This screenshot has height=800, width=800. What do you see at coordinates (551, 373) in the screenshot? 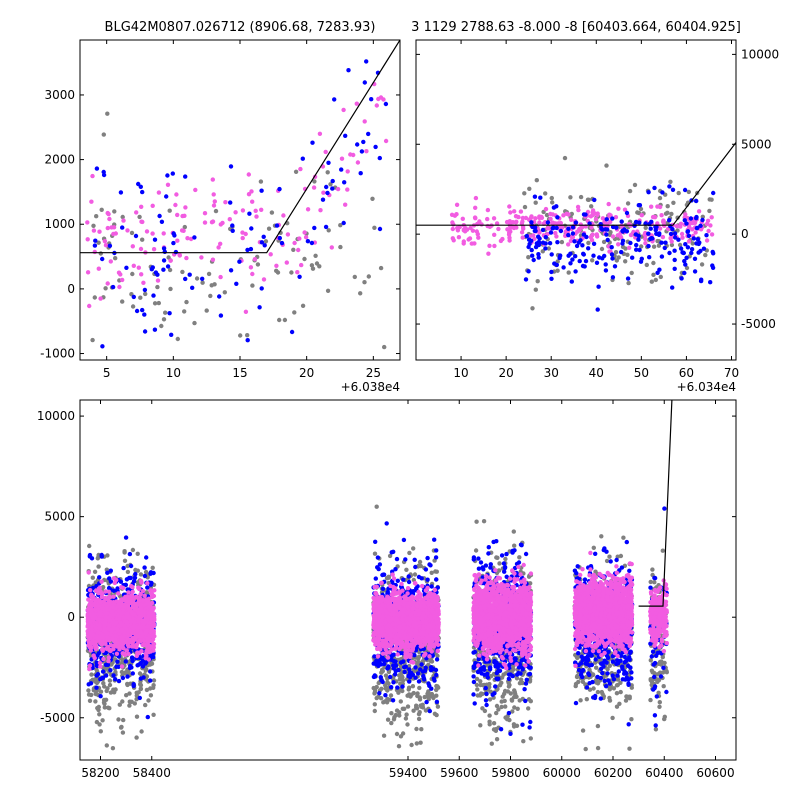
I see `x-tick-label: 30` at bounding box center [551, 373].